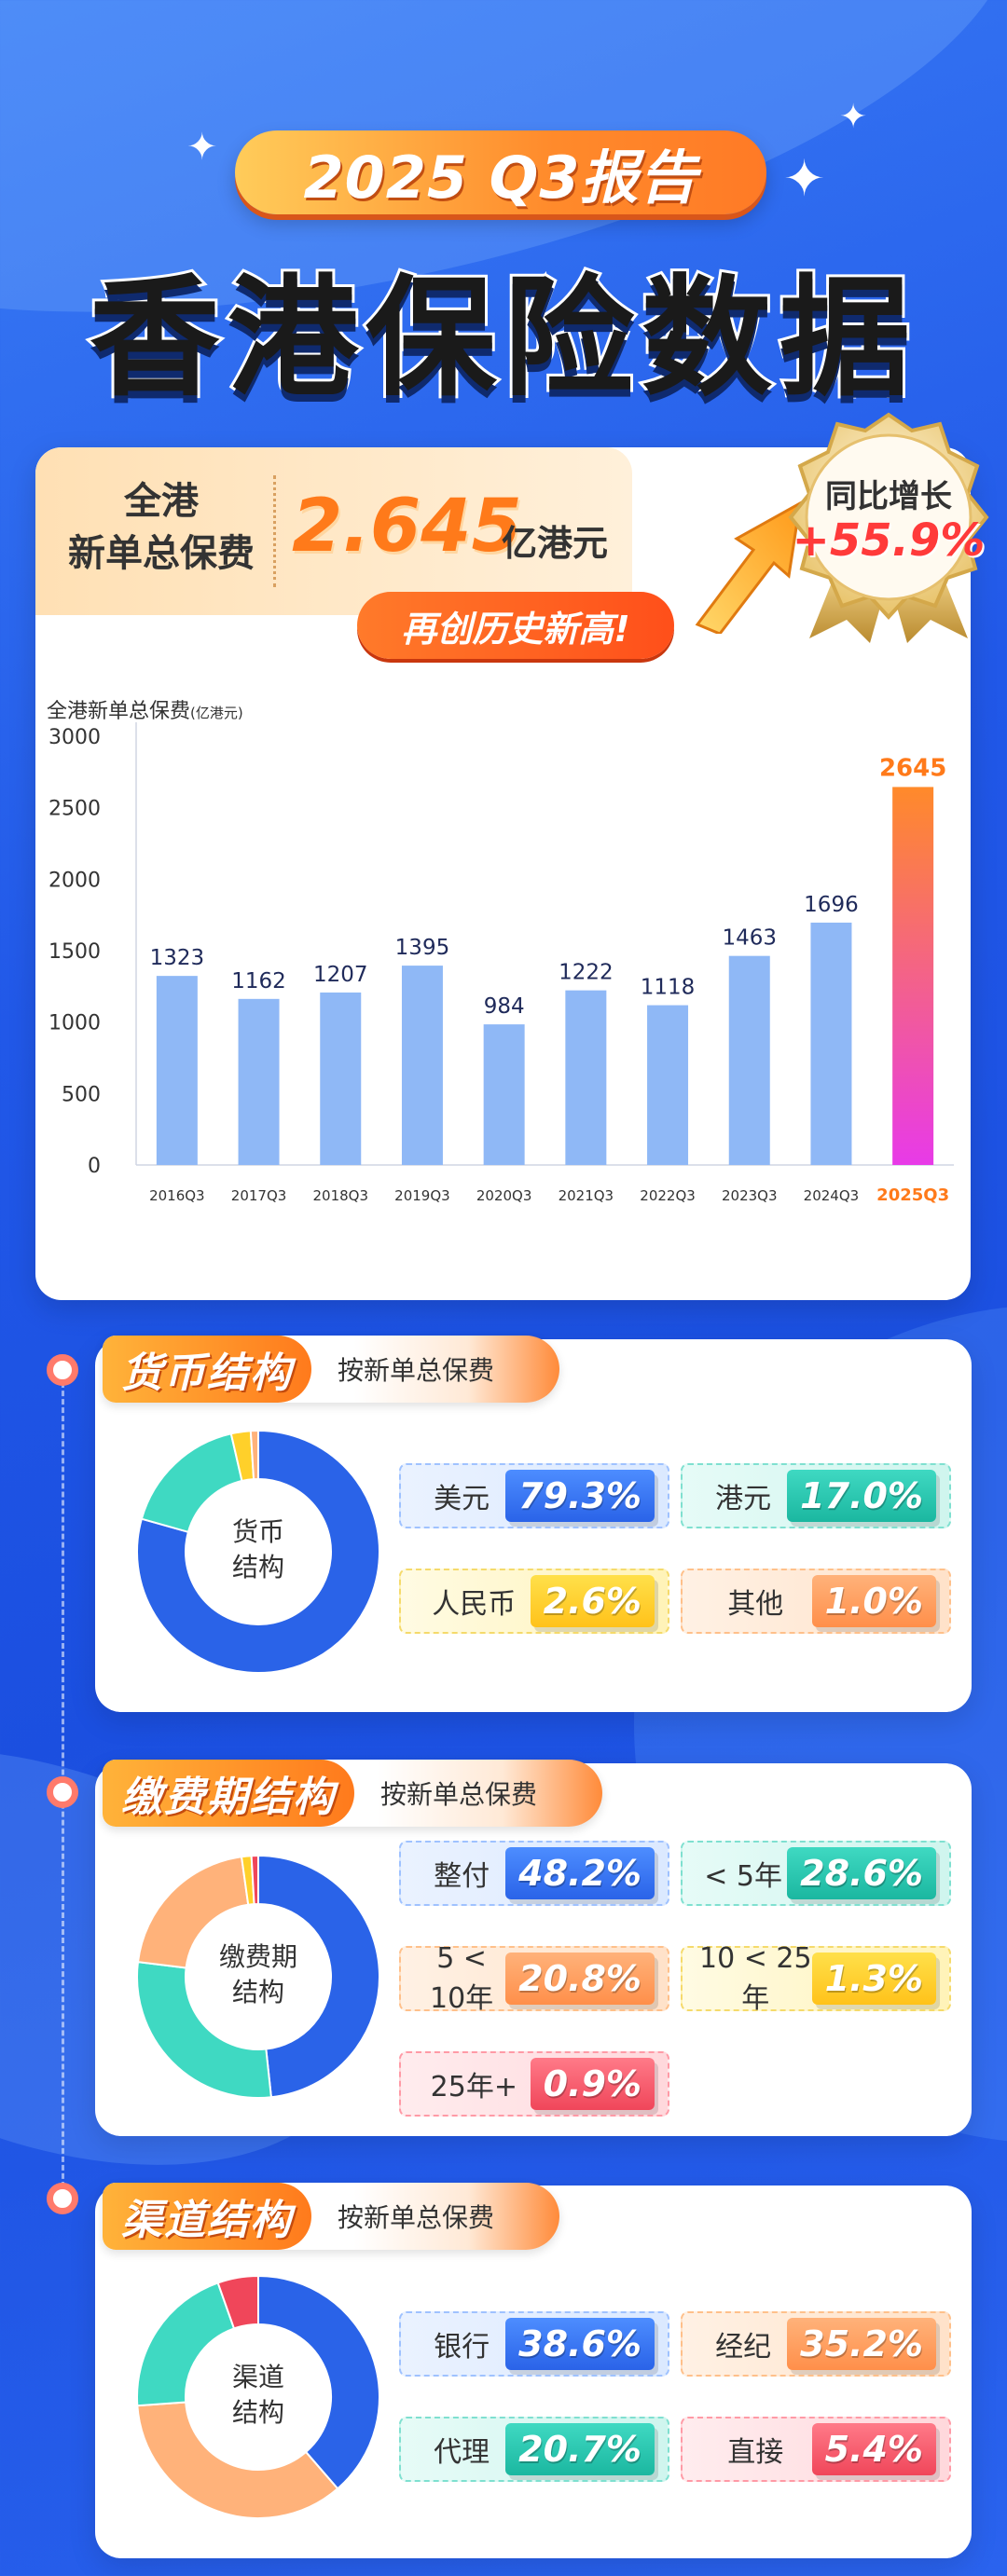  I want to click on legend-value: 20.8%, so click(580, 1979).